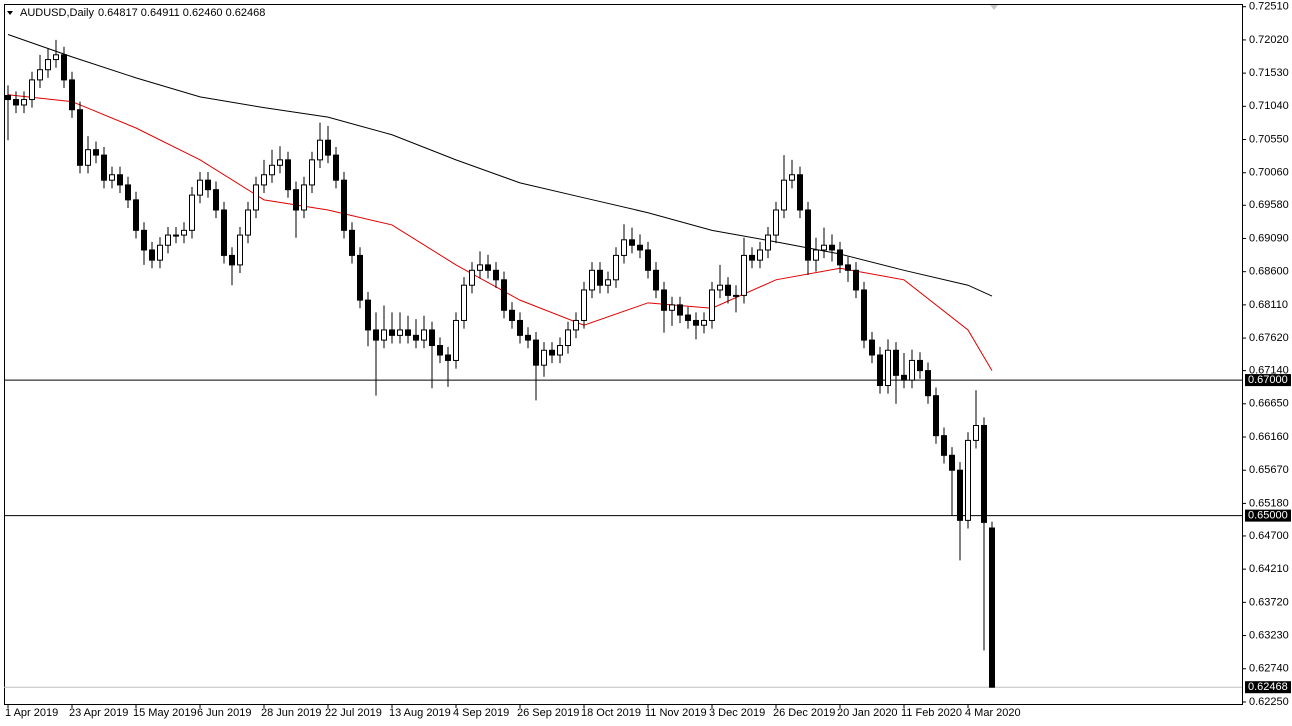 The image size is (1292, 726). I want to click on x-tick-label: 26 Dec 2019, so click(804, 713).